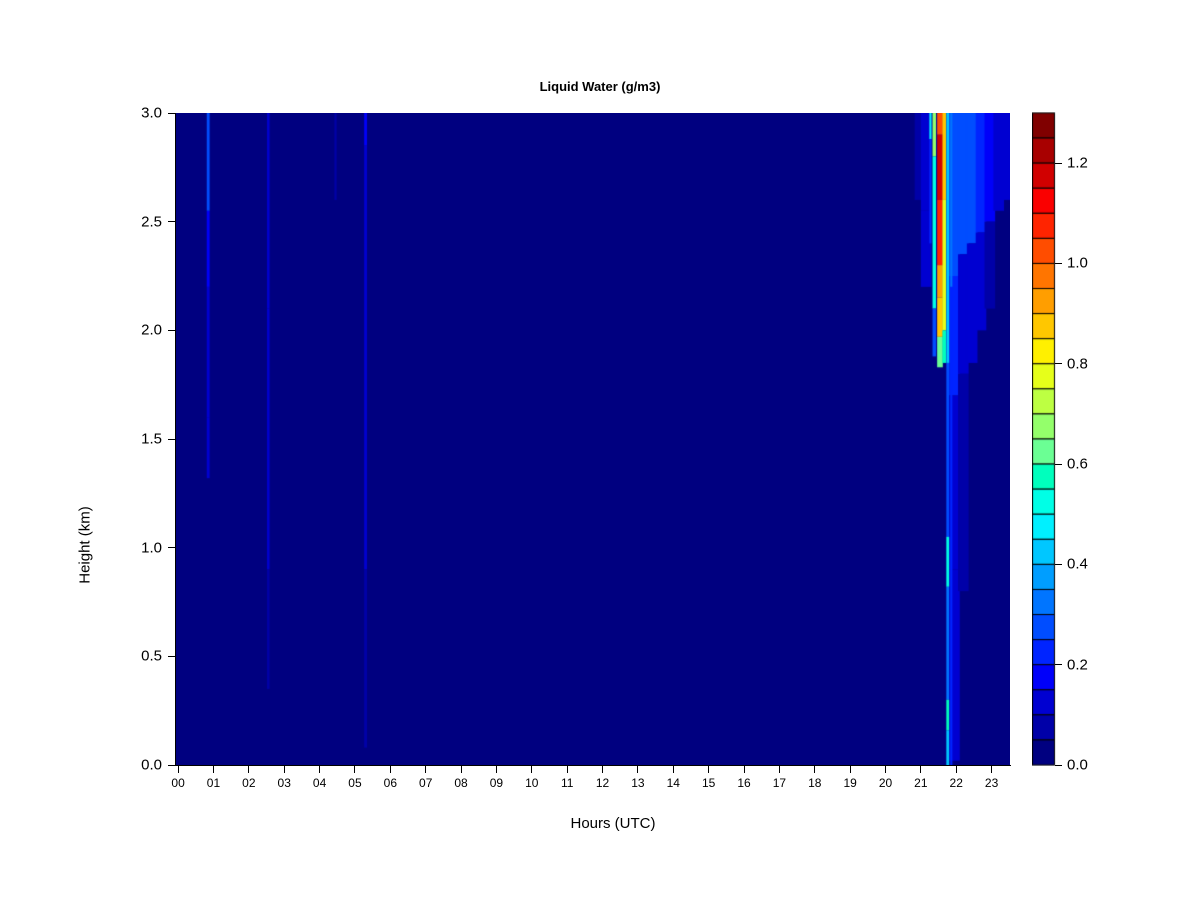 The image size is (1200, 900). What do you see at coordinates (673, 783) in the screenshot?
I see `x-tick-label: 14` at bounding box center [673, 783].